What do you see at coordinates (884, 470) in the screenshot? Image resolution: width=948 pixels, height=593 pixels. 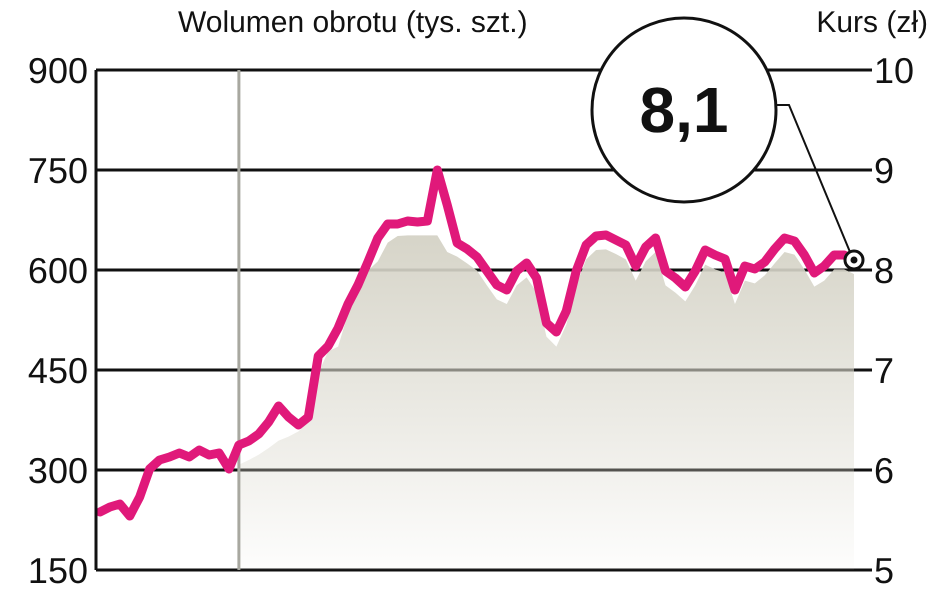 I see `y2-tick-label: 6` at bounding box center [884, 470].